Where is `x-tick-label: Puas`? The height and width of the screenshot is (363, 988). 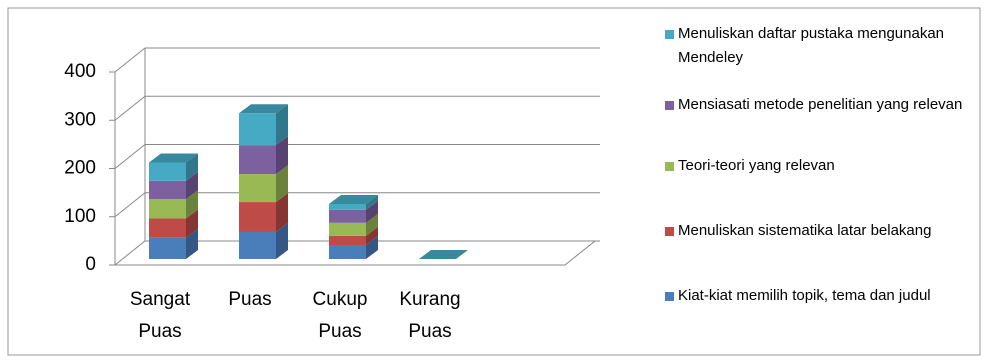
x-tick-label: Puas is located at coordinates (249, 299).